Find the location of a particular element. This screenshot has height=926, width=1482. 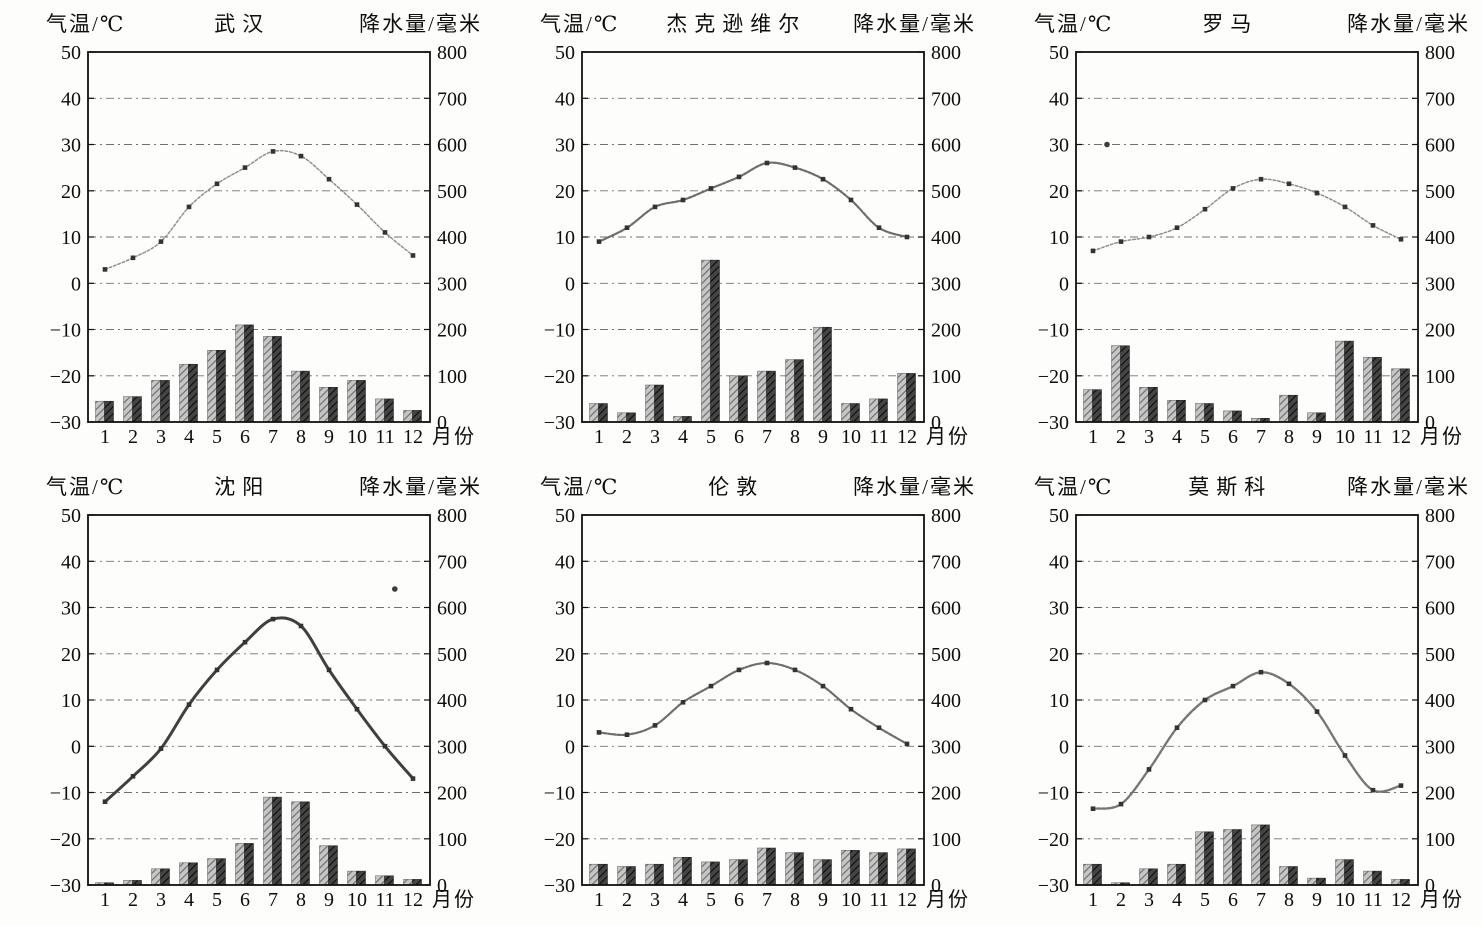

temp-tick-label: 30 is located at coordinates (1059, 609).